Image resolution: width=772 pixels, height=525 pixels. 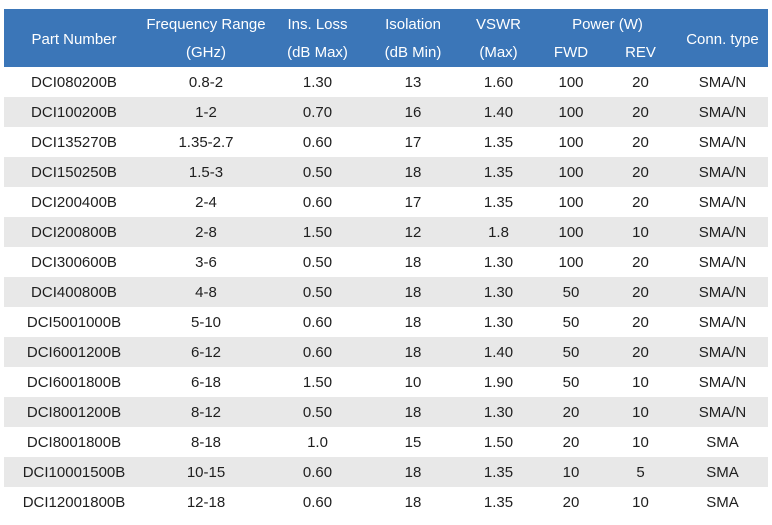 What do you see at coordinates (206, 23) in the screenshot?
I see `col-header-frequency-range: Frequency Range` at bounding box center [206, 23].